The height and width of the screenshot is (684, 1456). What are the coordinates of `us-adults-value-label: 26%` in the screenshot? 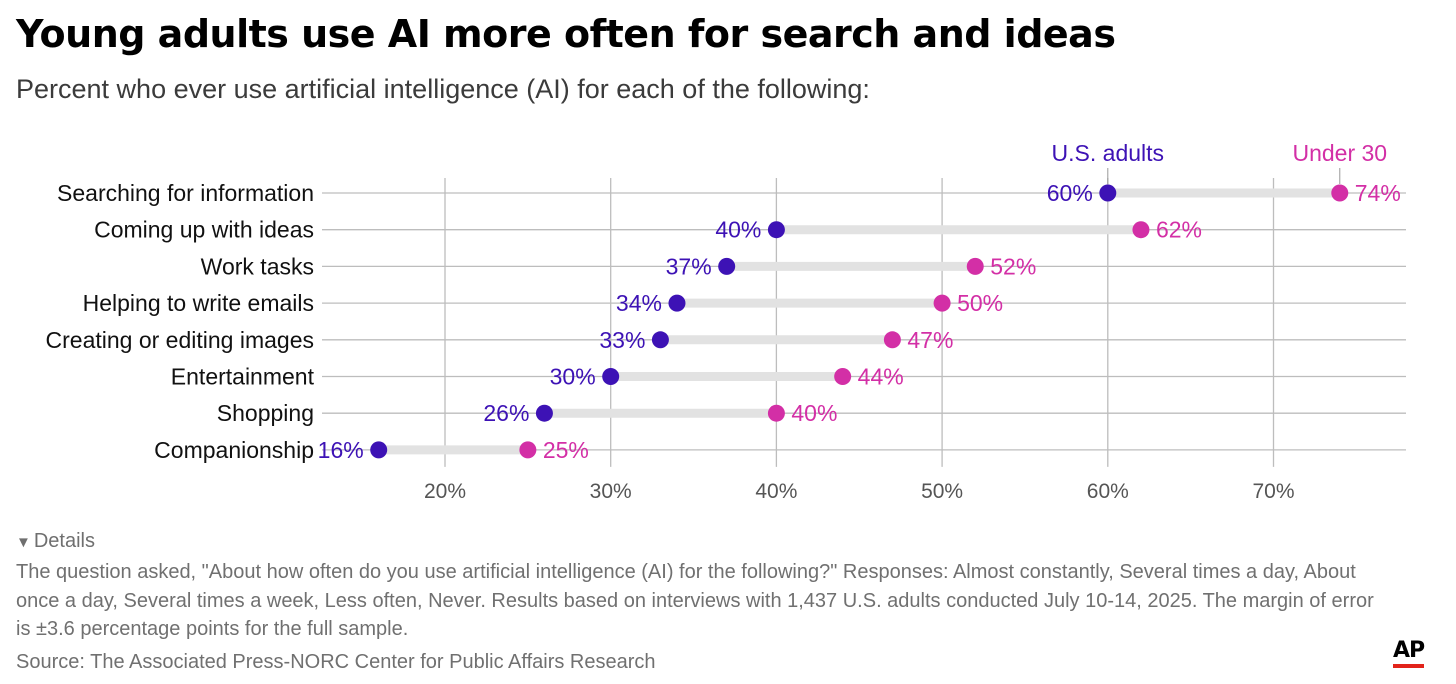 It's located at (506, 413).